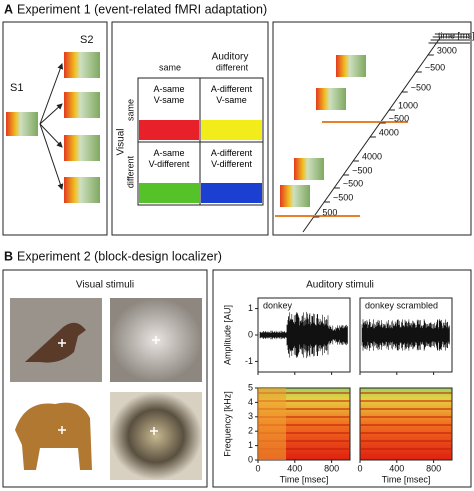 Image resolution: width=474 pixels, height=491 pixels. Describe the element at coordinates (8, 256) in the screenshot. I see `panel-label: B` at that location.